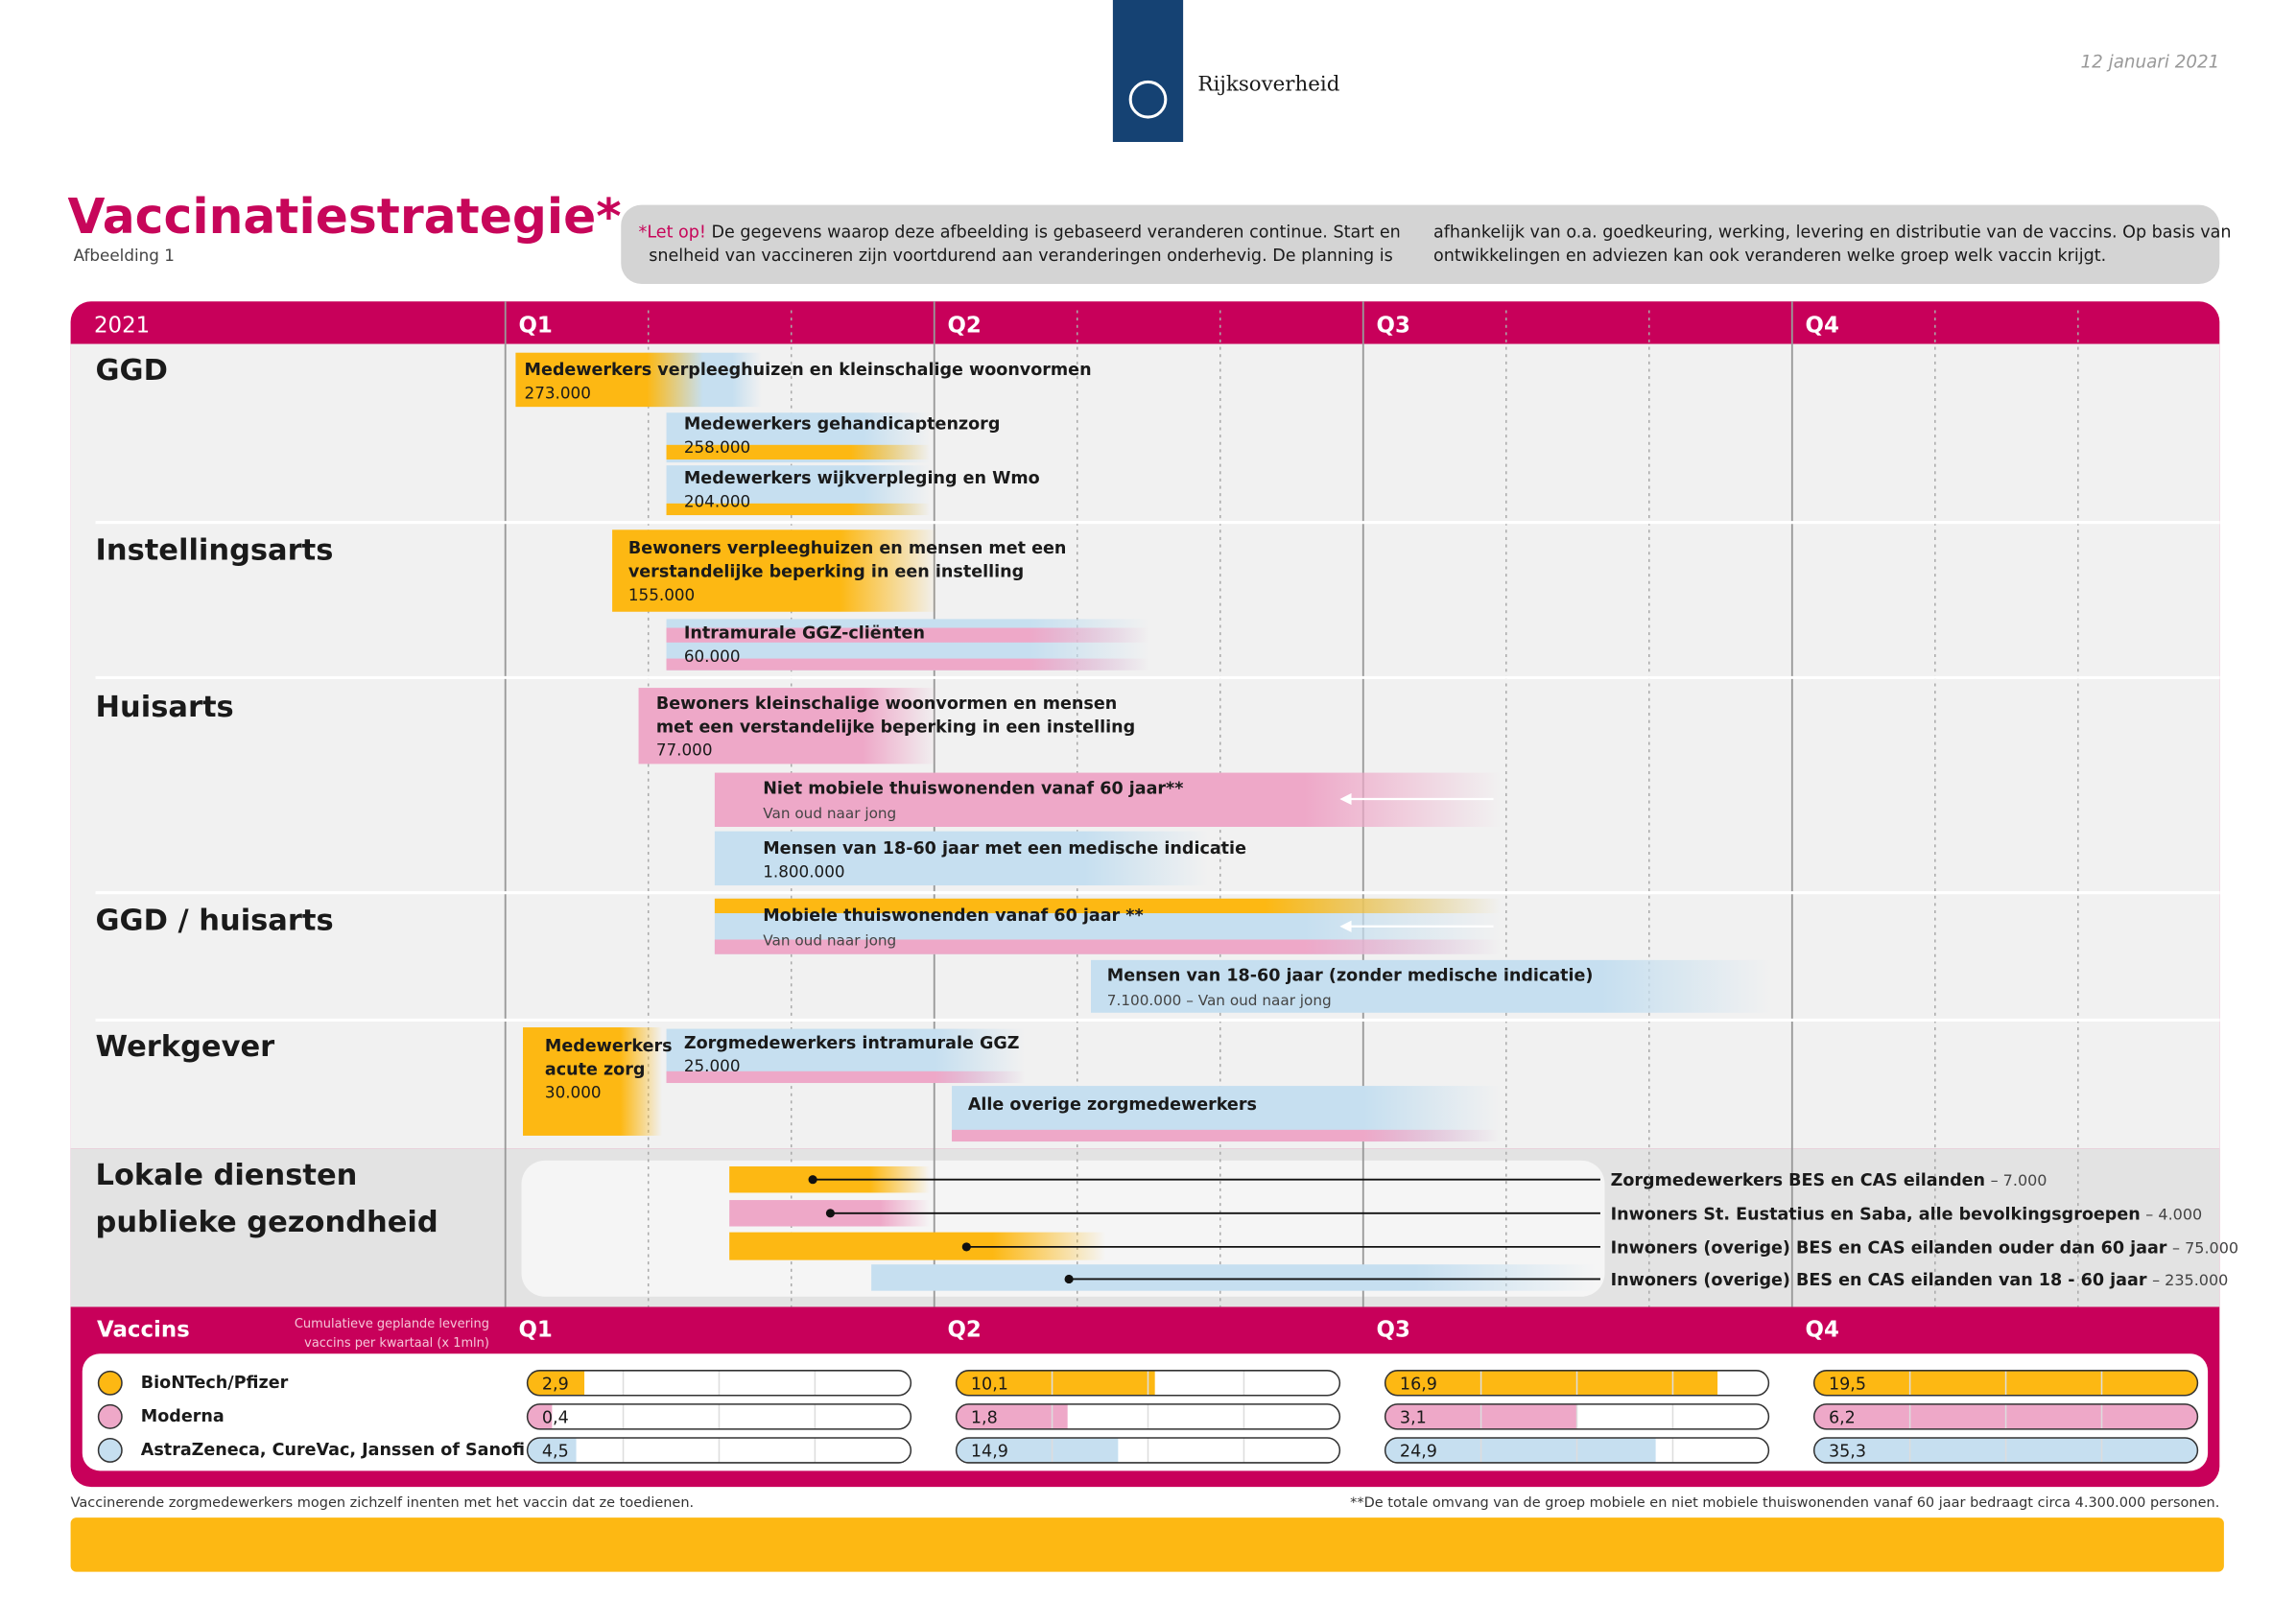  Describe the element at coordinates (143, 1330) in the screenshot. I see `vaccines-title: Vaccins` at that location.